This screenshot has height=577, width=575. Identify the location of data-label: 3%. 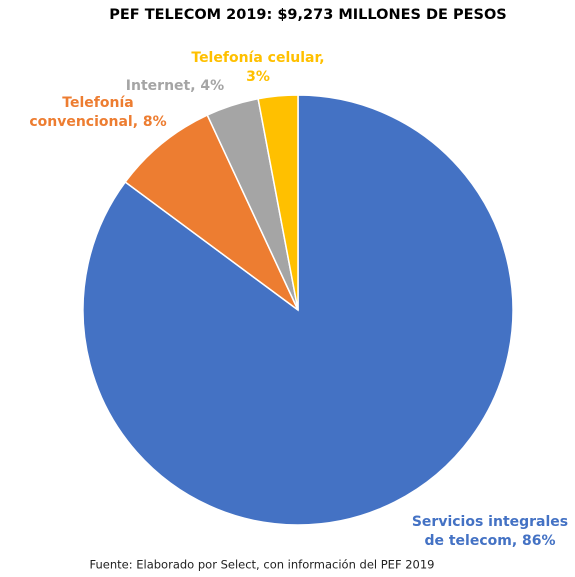
(258, 77).